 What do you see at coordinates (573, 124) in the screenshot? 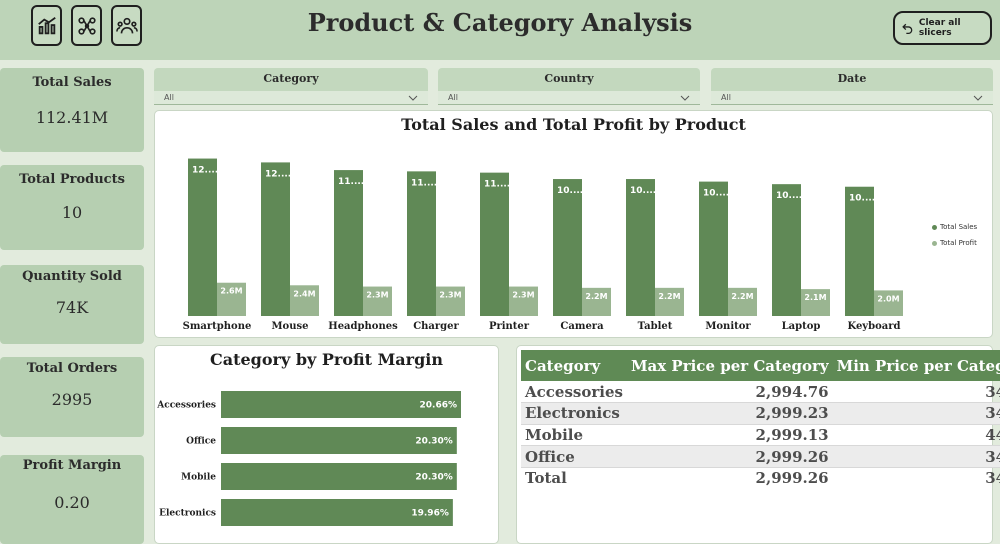
I see `chart-title: Total Sales and Total Profit by Product` at bounding box center [573, 124].